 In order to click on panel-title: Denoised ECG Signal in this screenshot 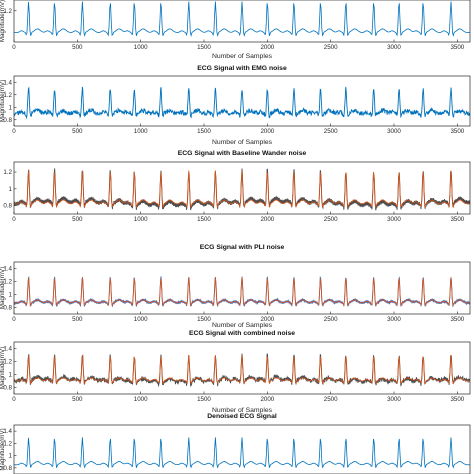, I will do `click(242, 416)`.